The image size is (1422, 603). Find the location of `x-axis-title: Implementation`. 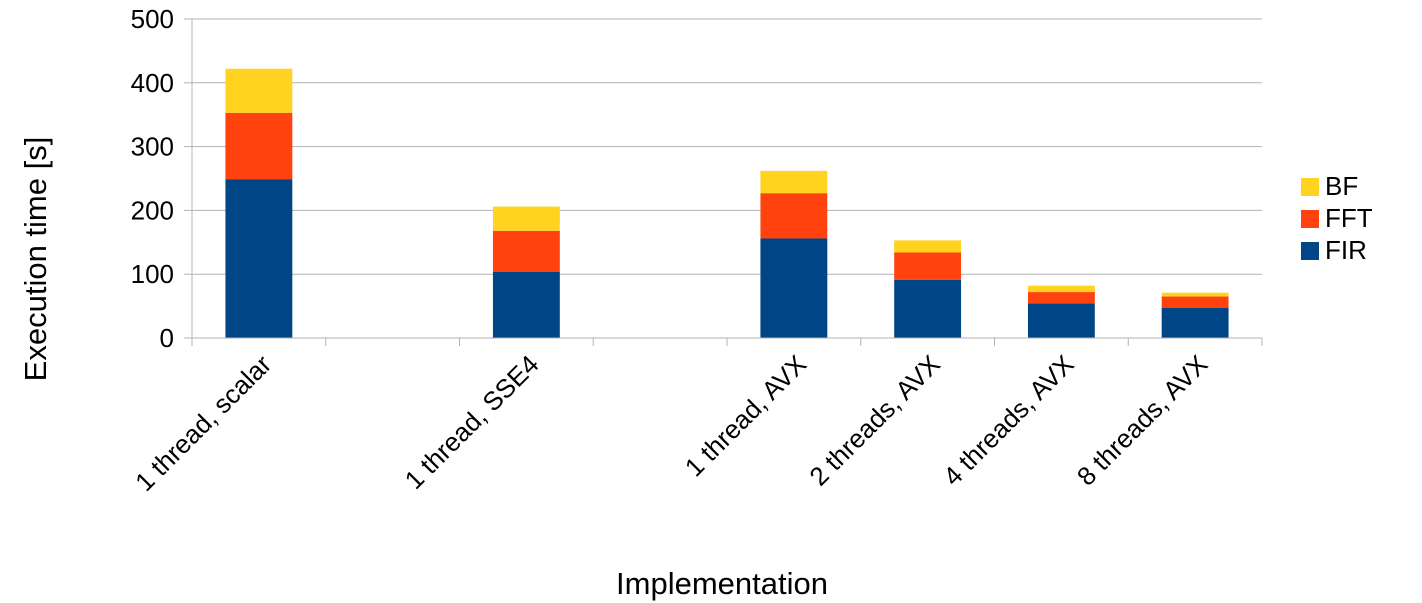

x-axis-title: Implementation is located at coordinates (722, 583).